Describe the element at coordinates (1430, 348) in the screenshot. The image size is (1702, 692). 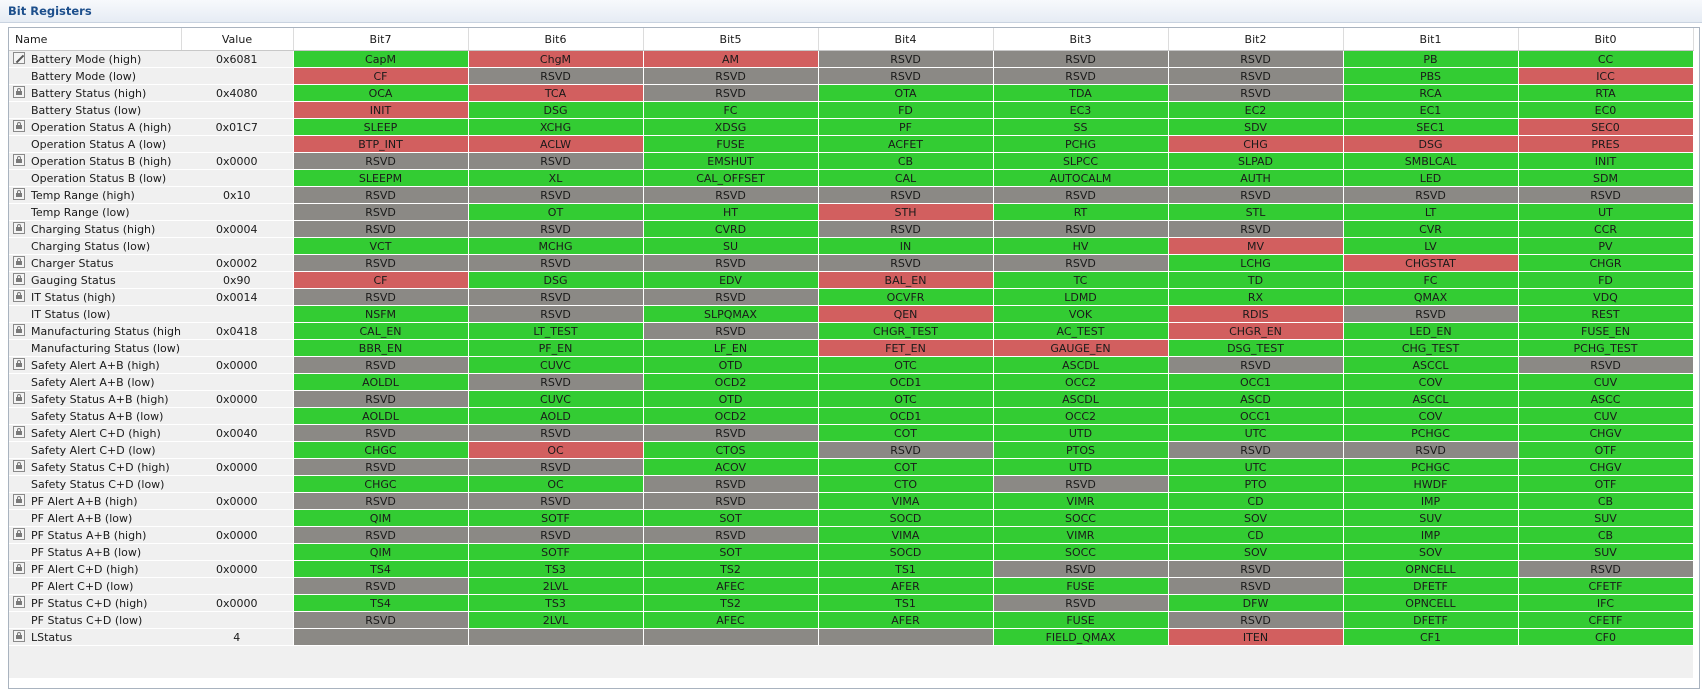
I see `bit-cell: CHG_TEST` at that location.